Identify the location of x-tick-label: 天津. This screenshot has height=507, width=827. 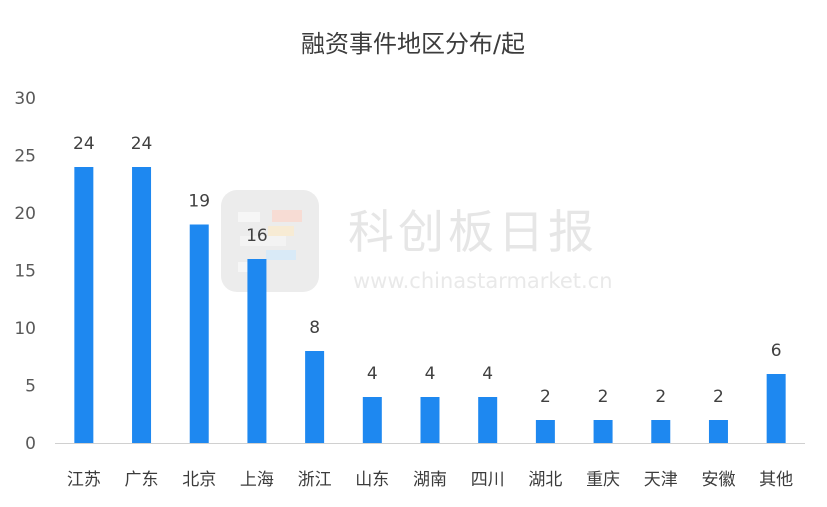
(661, 480).